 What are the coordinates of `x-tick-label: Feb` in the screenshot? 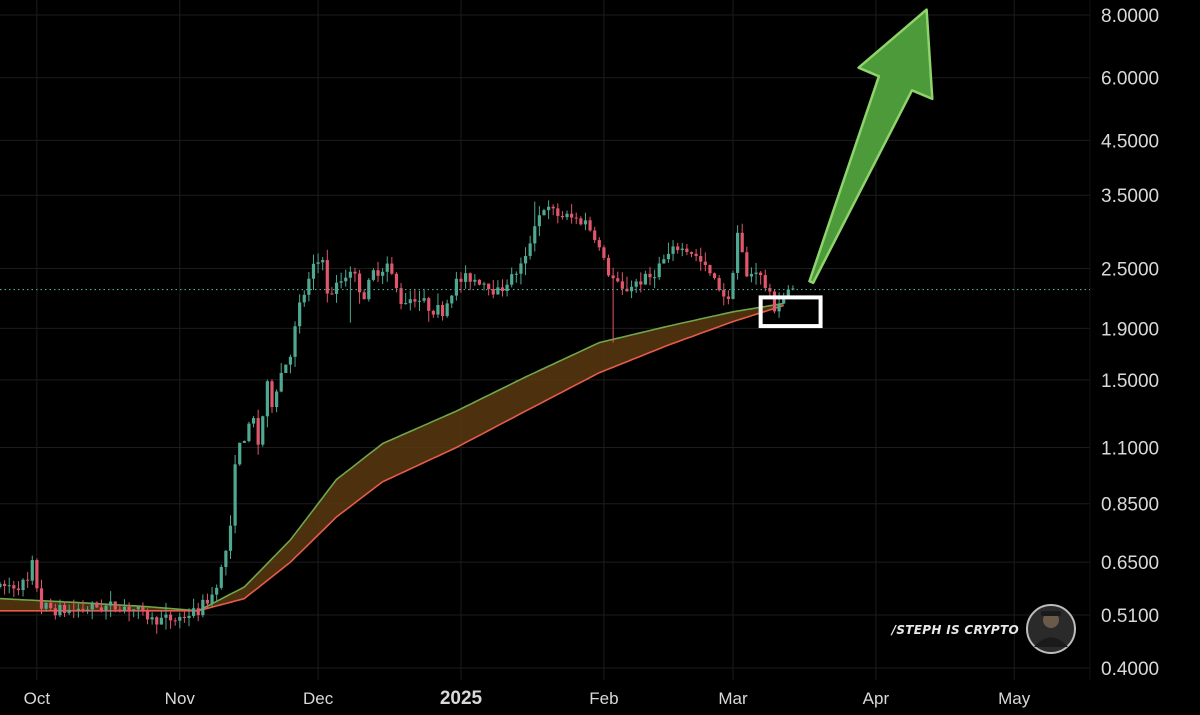 It's located at (603, 698).